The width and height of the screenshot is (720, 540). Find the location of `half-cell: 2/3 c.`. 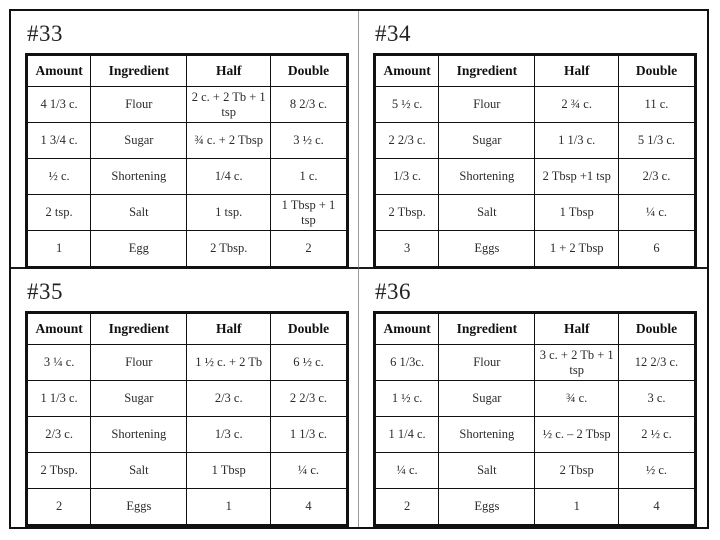

half-cell: 2/3 c. is located at coordinates (228, 399).